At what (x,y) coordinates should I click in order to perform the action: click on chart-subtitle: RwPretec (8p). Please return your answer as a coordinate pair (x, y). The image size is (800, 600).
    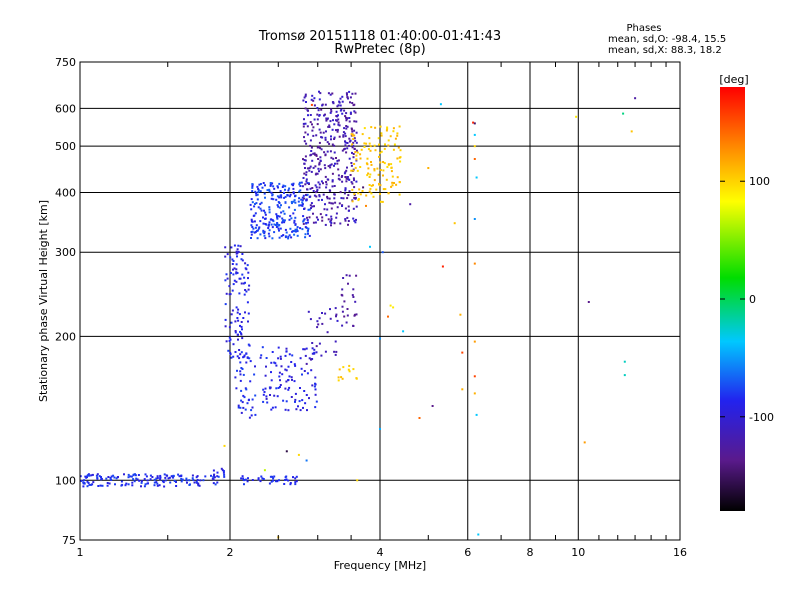
    Looking at the image, I should click on (379, 49).